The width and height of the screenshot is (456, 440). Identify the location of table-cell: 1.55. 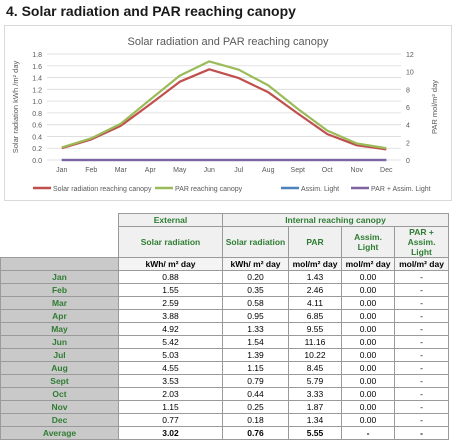
(170, 290).